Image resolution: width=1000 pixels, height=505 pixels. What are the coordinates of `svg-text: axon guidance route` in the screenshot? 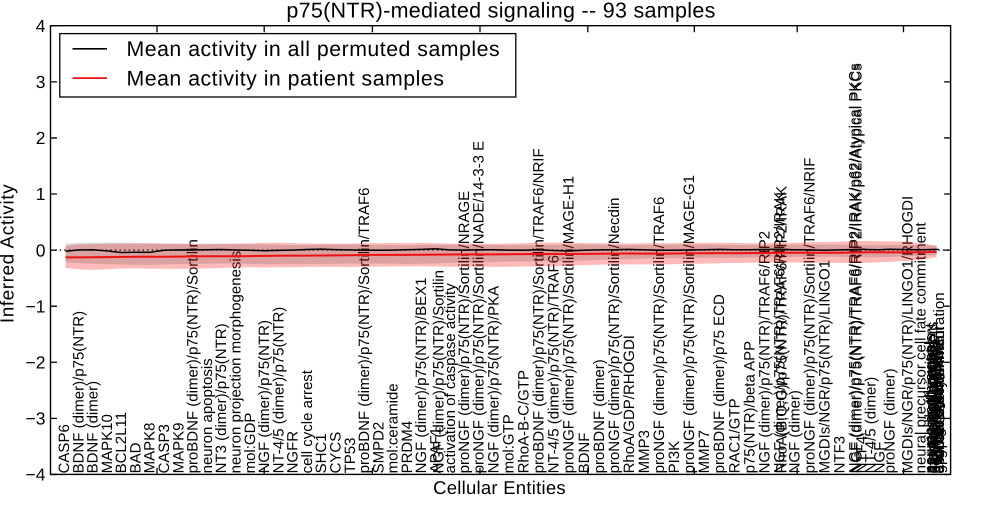 It's located at (938, 405).